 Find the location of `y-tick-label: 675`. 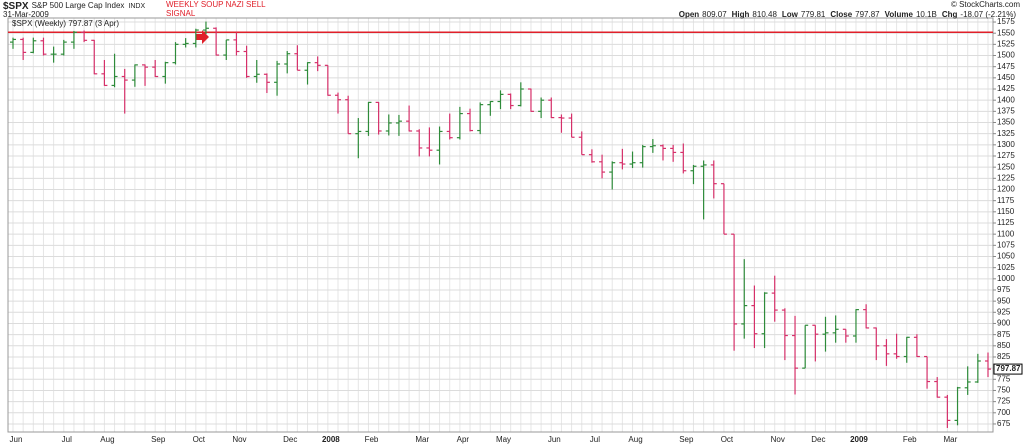

y-tick-label: 675 is located at coordinates (1004, 423).